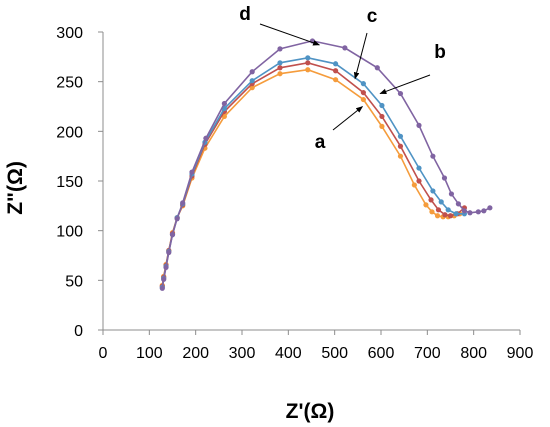 This screenshot has height=427, width=550. Describe the element at coordinates (473, 353) in the screenshot. I see `x-tick-label: 800` at that location.